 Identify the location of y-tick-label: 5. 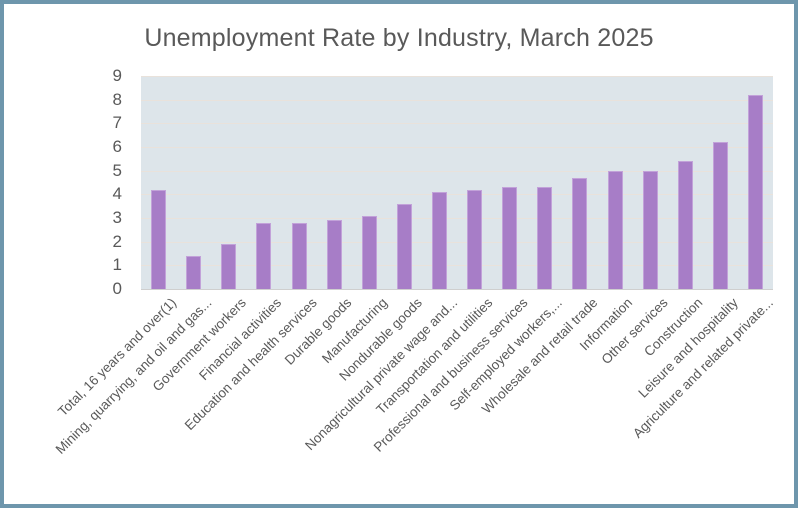
(117, 170).